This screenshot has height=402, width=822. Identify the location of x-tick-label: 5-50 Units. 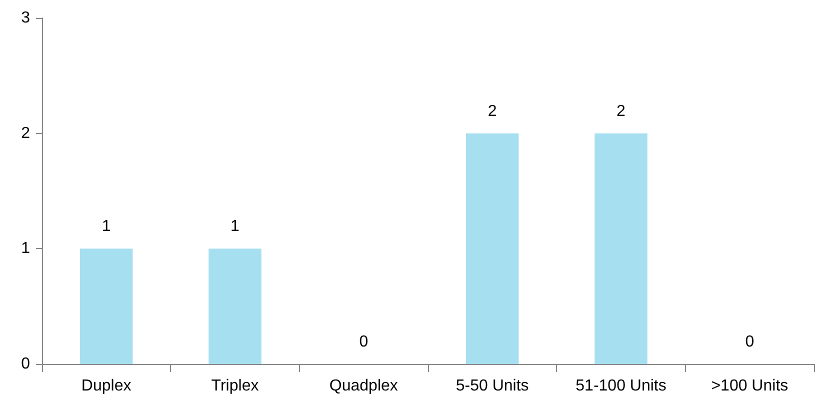
(492, 386).